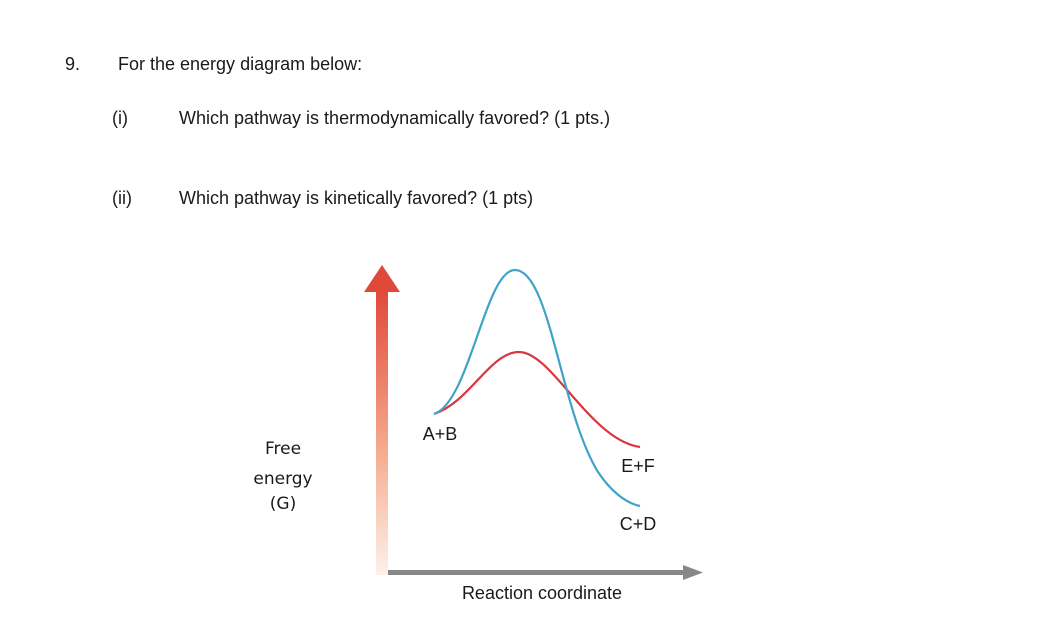  I want to click on red-pathway-curve, so click(537, 399).